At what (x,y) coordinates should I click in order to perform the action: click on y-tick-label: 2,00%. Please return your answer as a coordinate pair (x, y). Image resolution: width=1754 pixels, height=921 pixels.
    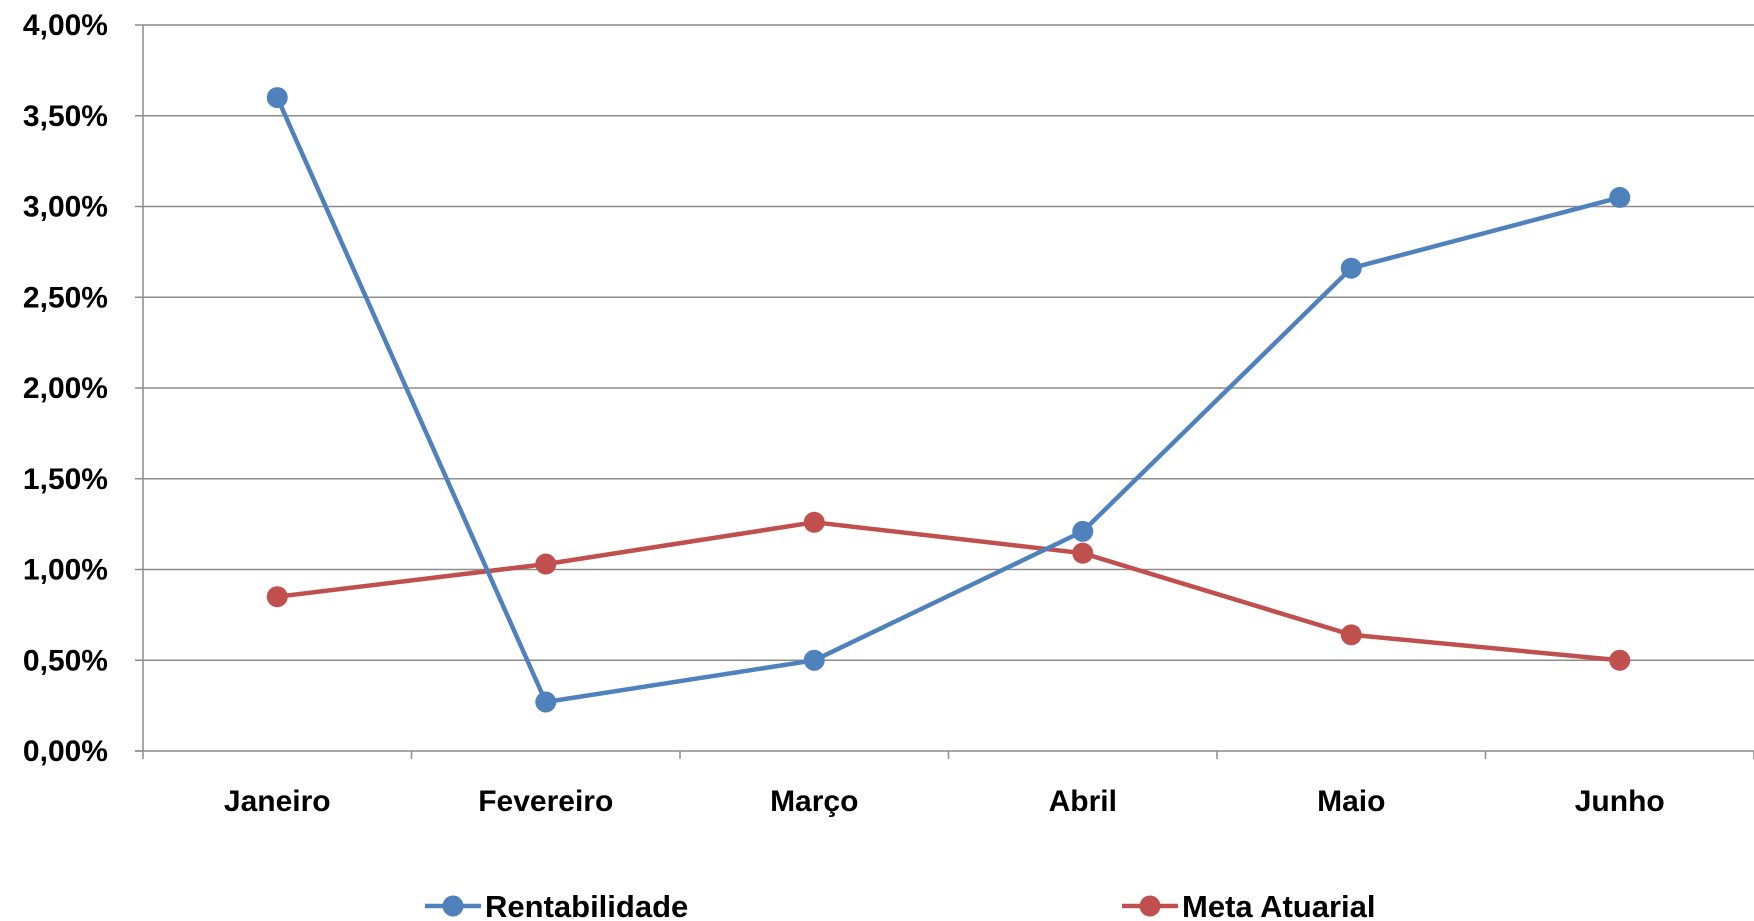
    Looking at the image, I should click on (65, 388).